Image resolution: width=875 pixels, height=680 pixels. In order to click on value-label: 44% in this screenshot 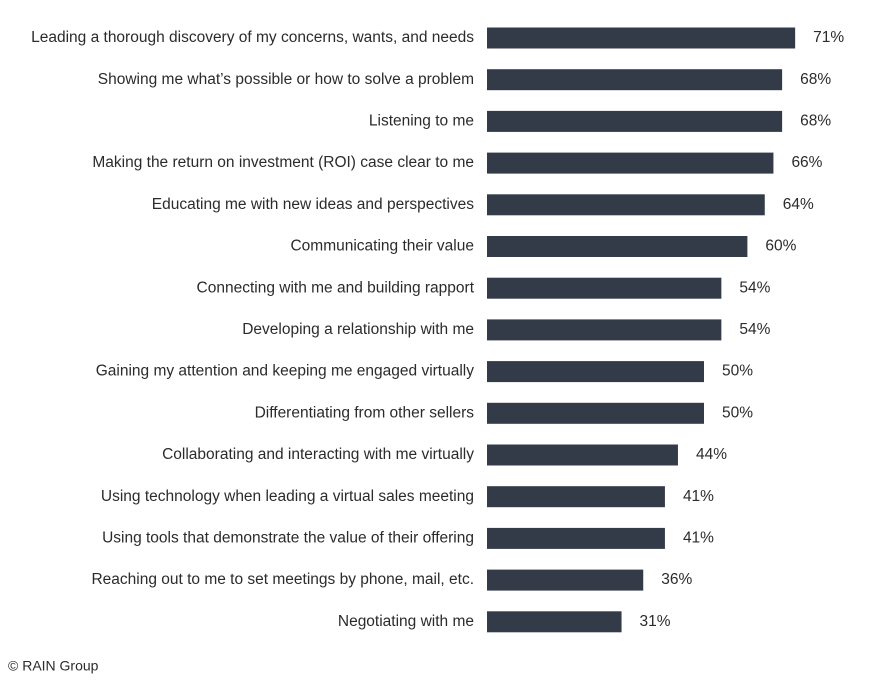, I will do `click(711, 454)`.